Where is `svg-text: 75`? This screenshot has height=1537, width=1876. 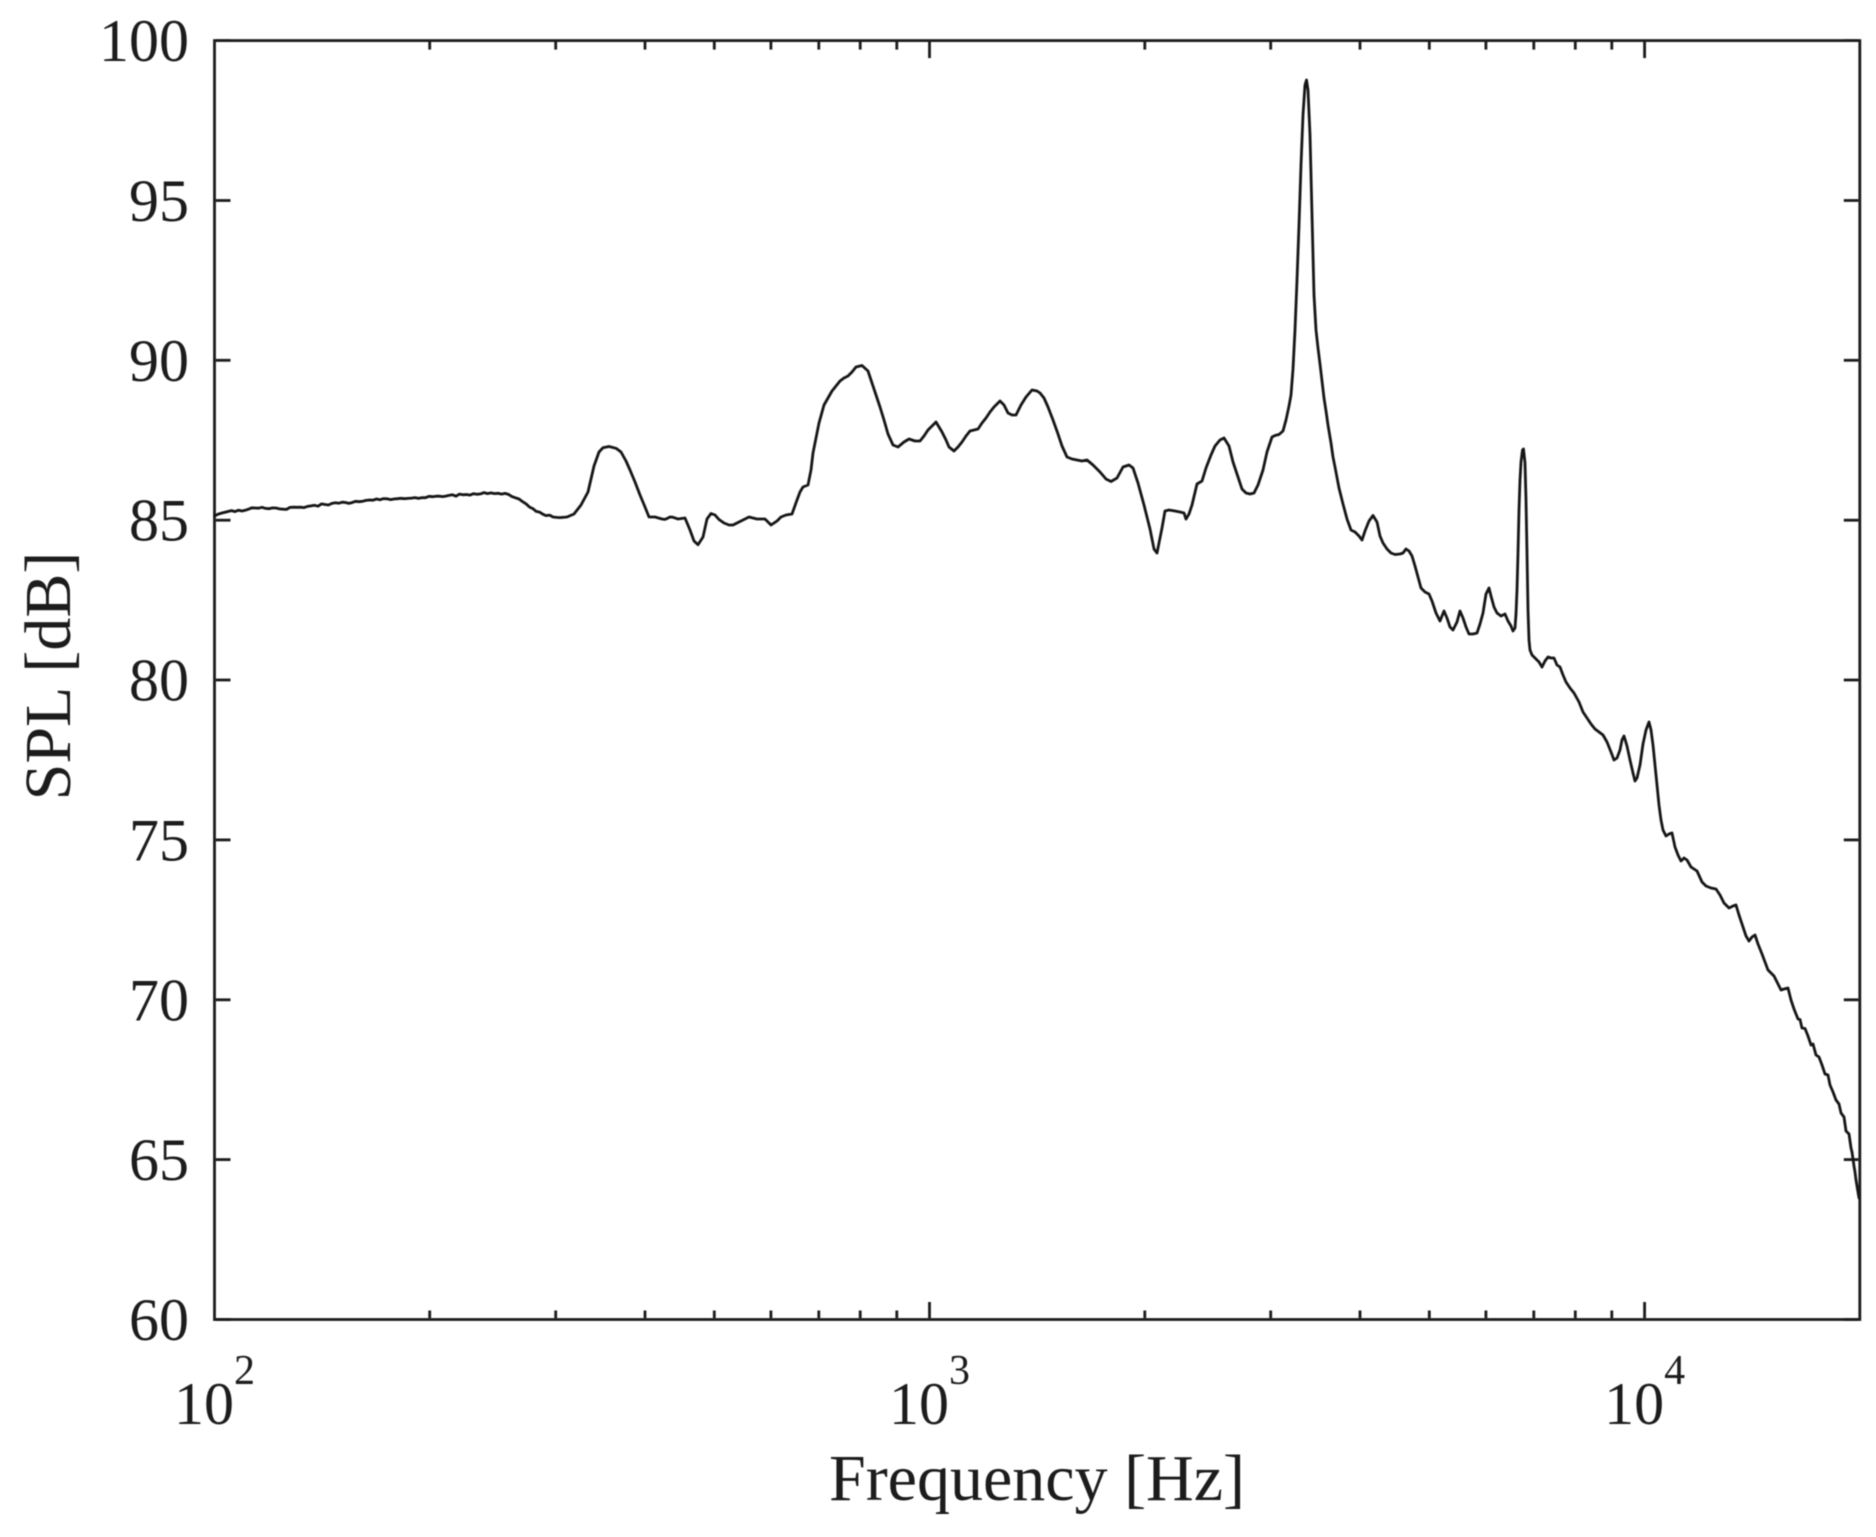 svg-text: 75 is located at coordinates (159, 840).